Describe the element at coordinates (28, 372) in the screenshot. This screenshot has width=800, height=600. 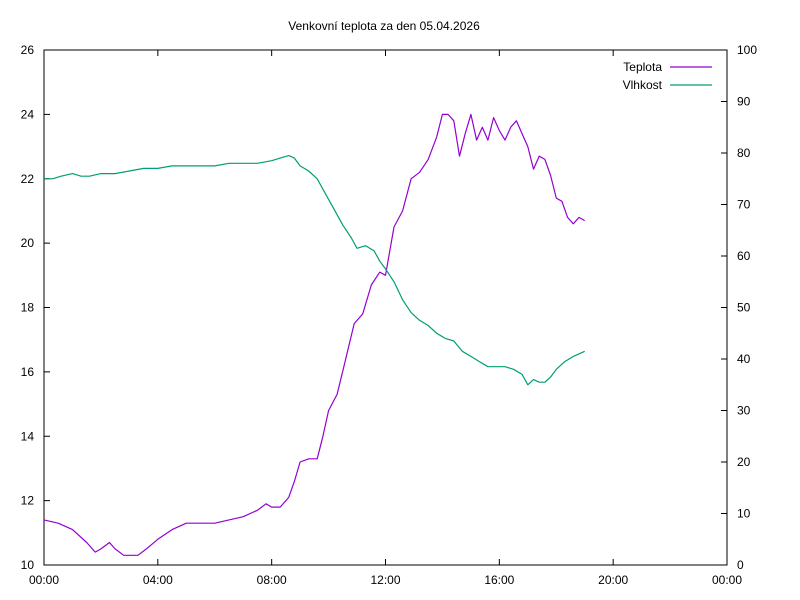
I see `left-tick-label: 16` at that location.